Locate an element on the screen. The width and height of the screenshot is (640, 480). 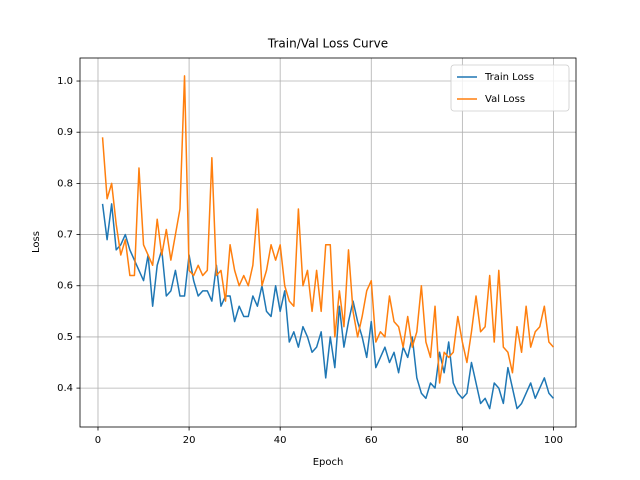
y-tick-label: 0.7 is located at coordinates (65, 235).